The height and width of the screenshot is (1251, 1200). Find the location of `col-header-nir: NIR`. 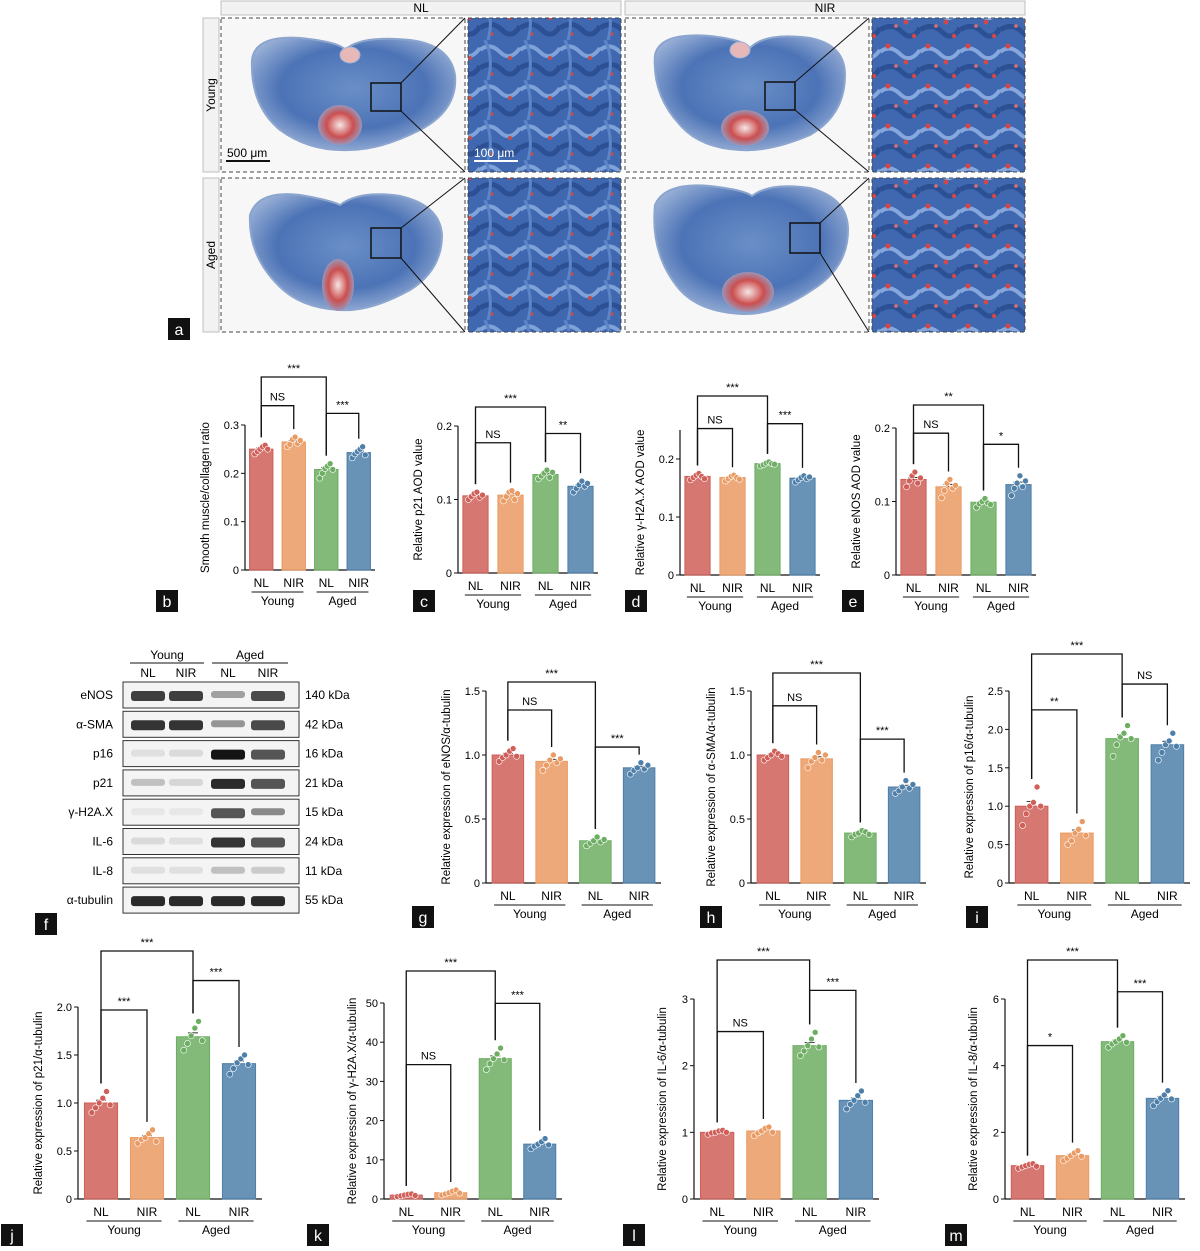

col-header-nir: NIR is located at coordinates (825, 8).